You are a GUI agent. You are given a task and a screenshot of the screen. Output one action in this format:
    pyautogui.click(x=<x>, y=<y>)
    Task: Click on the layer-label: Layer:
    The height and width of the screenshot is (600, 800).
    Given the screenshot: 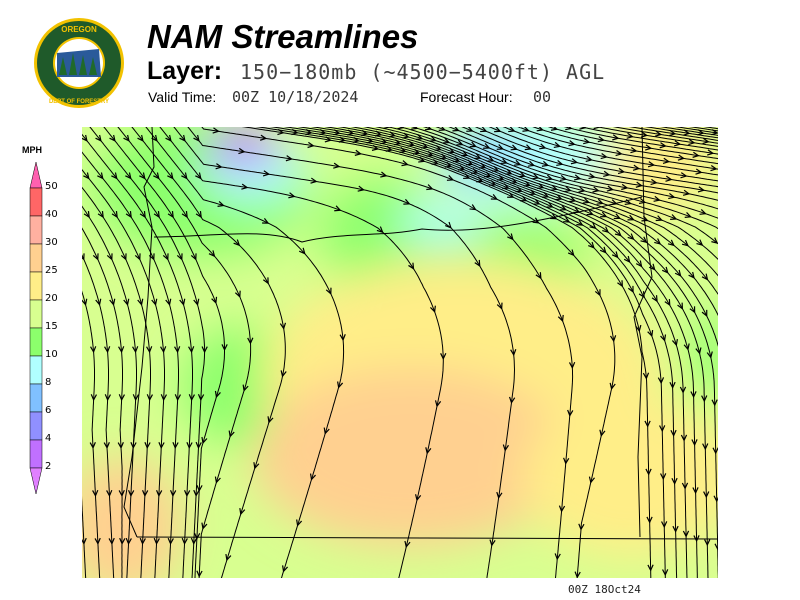 What is the action you would take?
    pyautogui.click(x=185, y=71)
    